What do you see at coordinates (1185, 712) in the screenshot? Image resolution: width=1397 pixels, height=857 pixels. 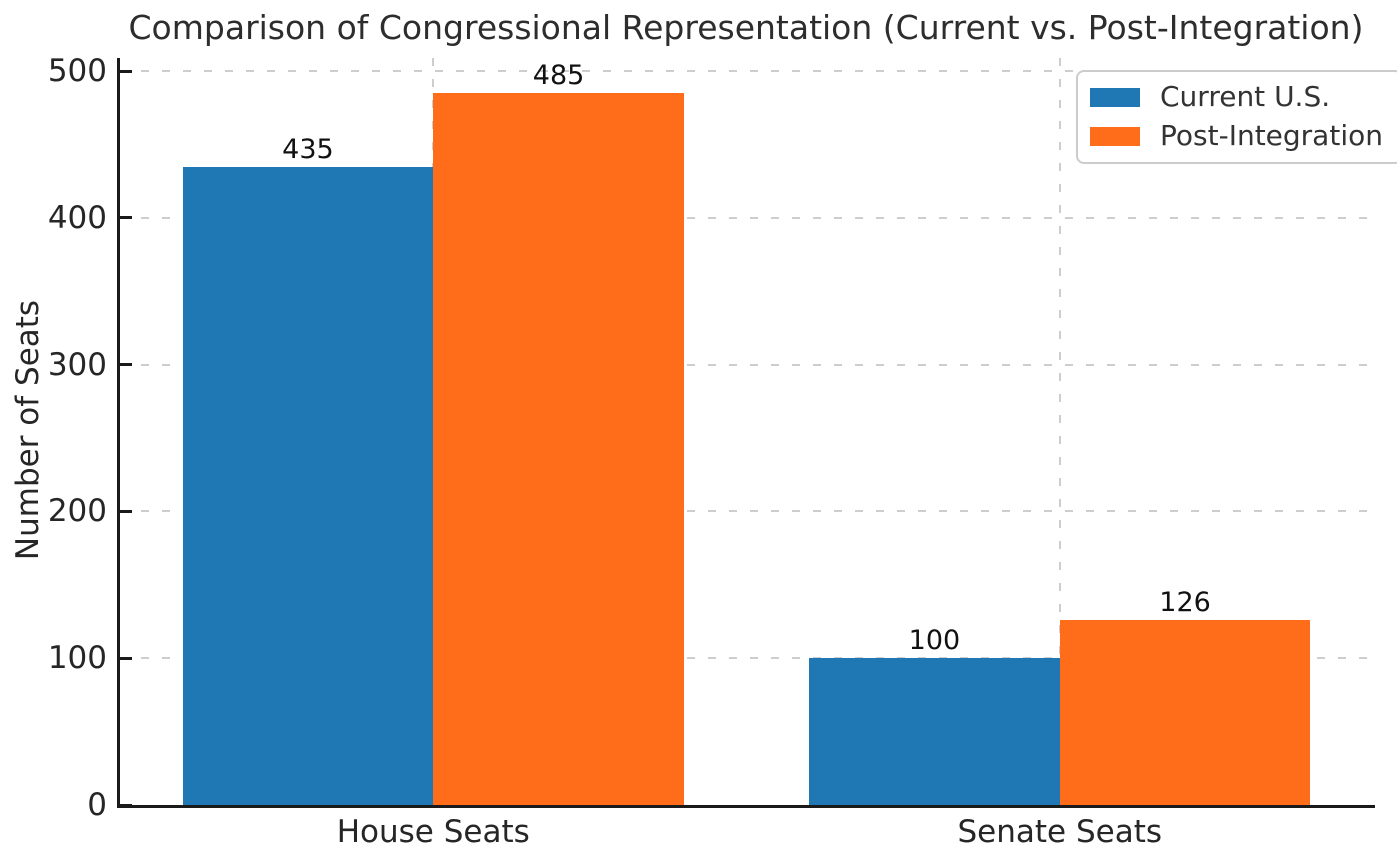 I see `bar-senate-seats-post-integration` at bounding box center [1185, 712].